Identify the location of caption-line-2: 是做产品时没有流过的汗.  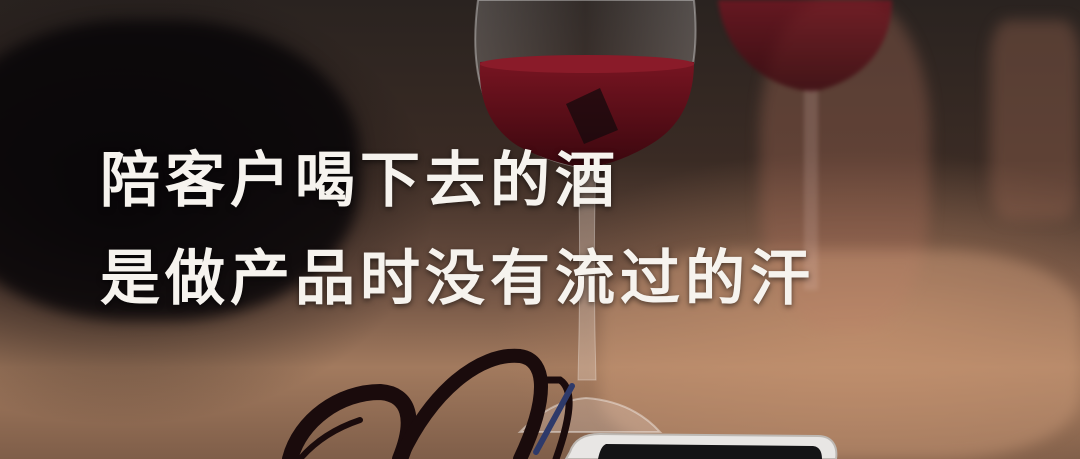
(457, 279).